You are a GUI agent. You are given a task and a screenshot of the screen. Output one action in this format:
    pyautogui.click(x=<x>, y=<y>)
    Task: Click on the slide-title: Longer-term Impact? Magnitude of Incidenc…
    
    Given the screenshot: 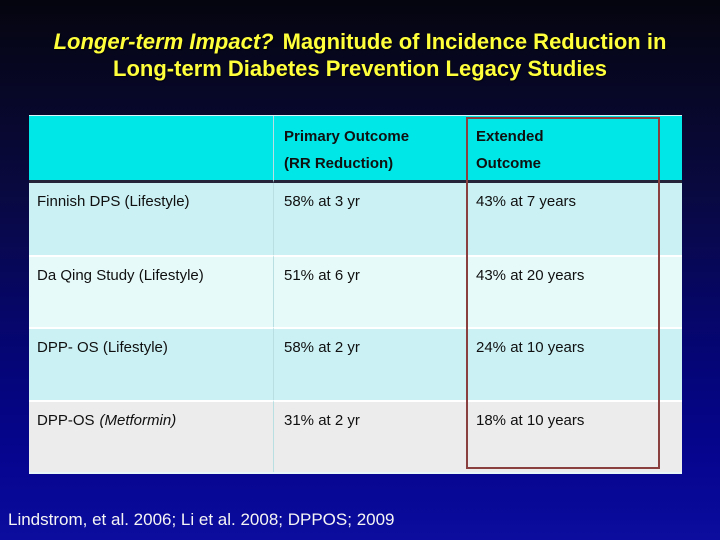 What is the action you would take?
    pyautogui.click(x=360, y=55)
    